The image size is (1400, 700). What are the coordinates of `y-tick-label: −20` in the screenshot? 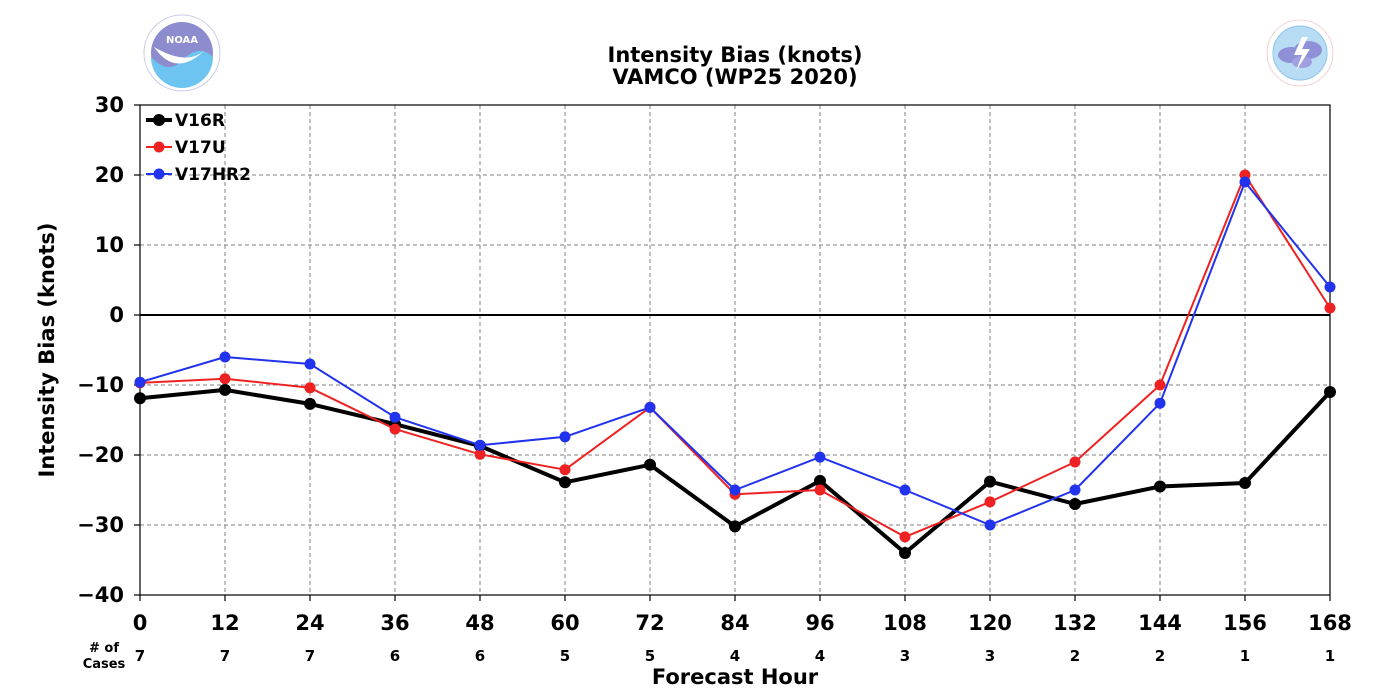 It's located at (100, 455).